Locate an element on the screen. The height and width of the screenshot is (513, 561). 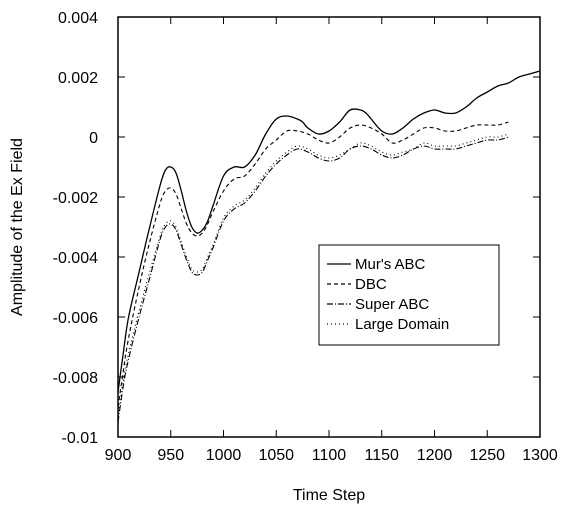
y-tick-label: 0.004 is located at coordinates (78, 18).